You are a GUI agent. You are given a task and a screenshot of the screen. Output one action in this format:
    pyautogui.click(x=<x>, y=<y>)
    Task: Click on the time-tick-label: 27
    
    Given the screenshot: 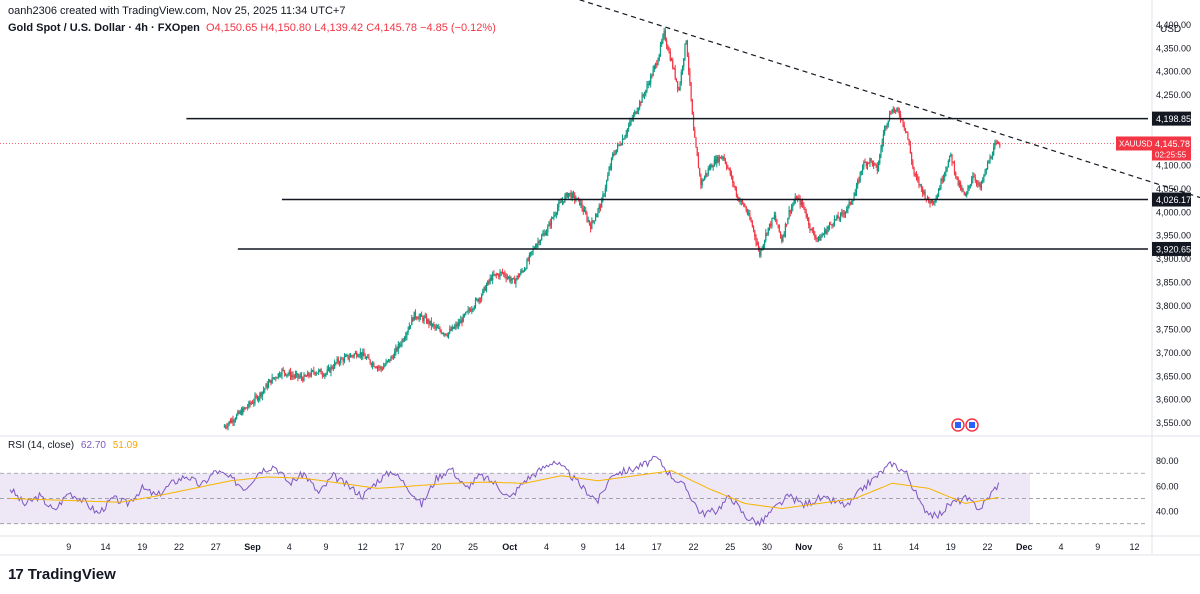 What is the action you would take?
    pyautogui.click(x=216, y=547)
    